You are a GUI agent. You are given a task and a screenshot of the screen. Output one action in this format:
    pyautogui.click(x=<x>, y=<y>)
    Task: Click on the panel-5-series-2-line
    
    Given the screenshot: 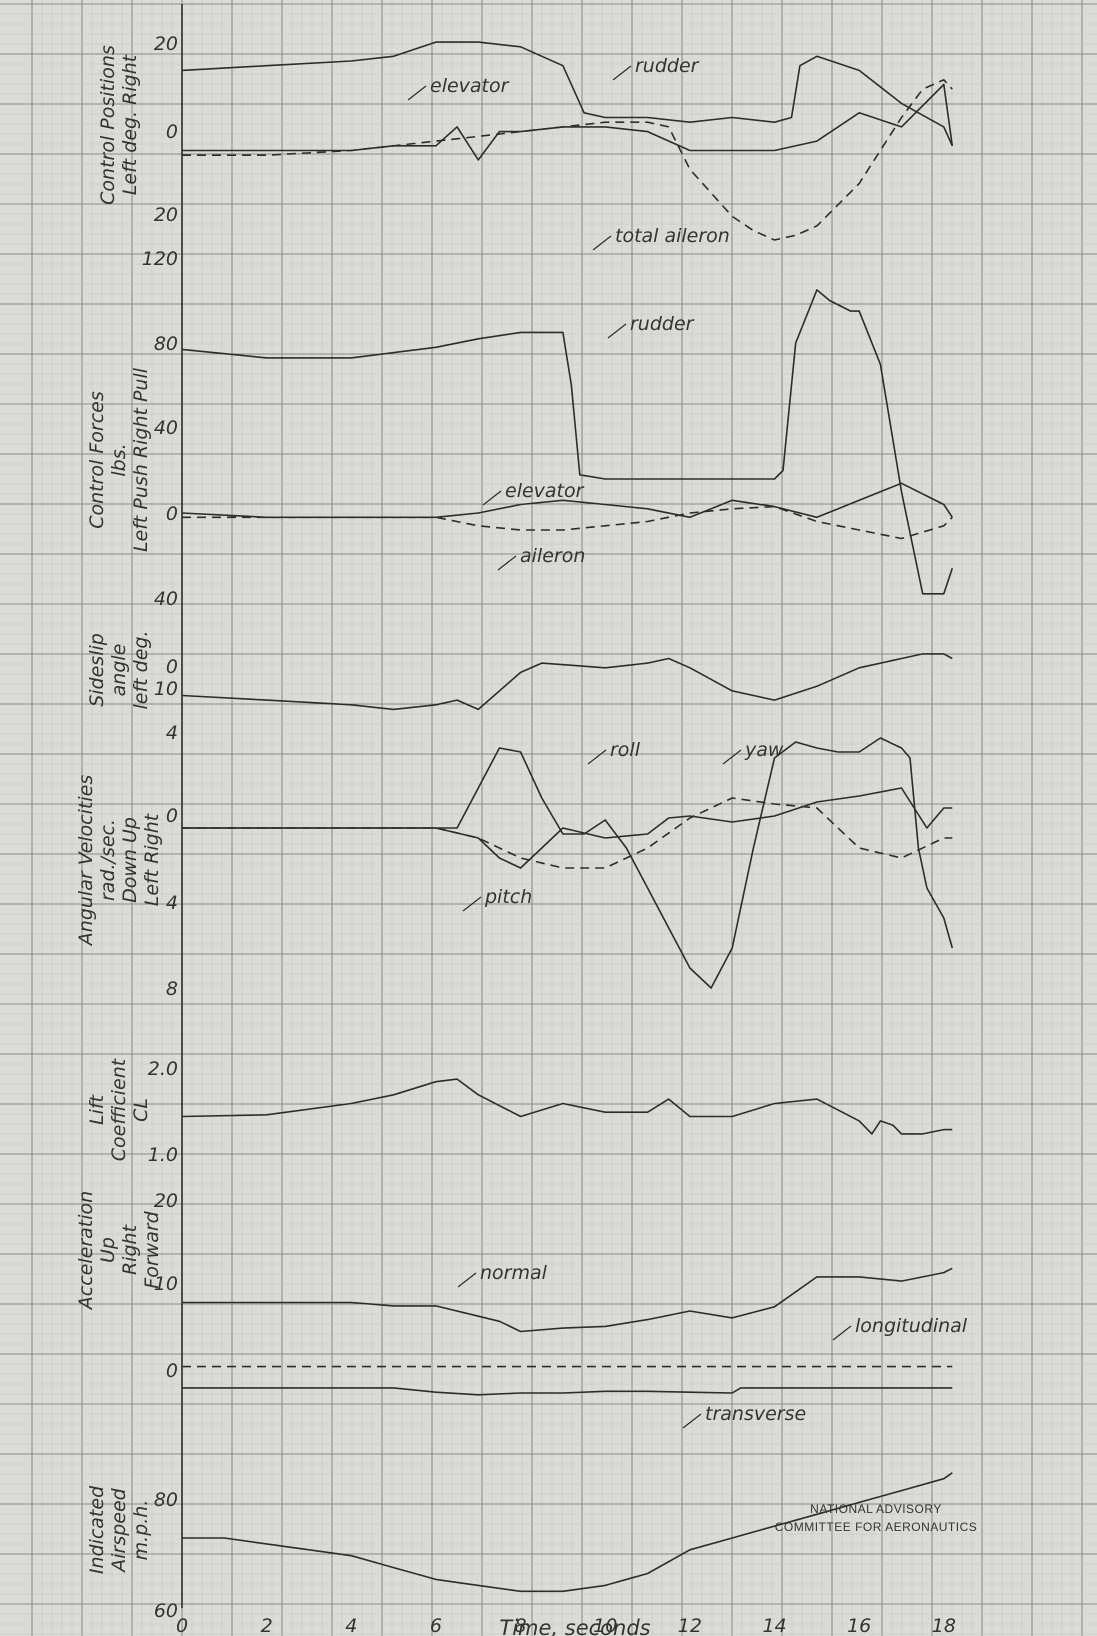 What is the action you would take?
    pyautogui.click(x=567, y=1391)
    